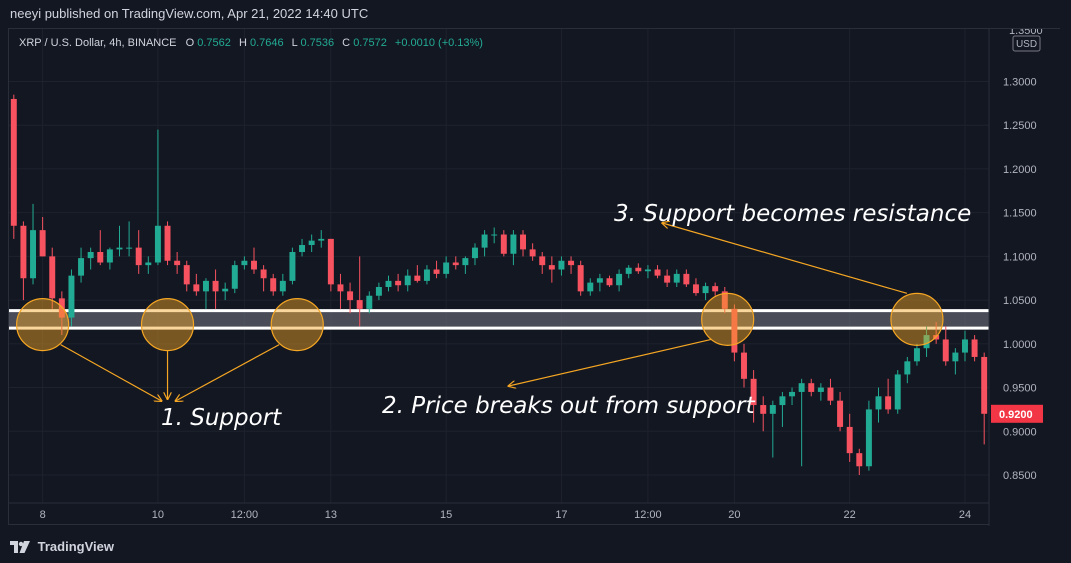 This screenshot has height=563, width=1071. I want to click on close-value: 0.7572, so click(370, 43).